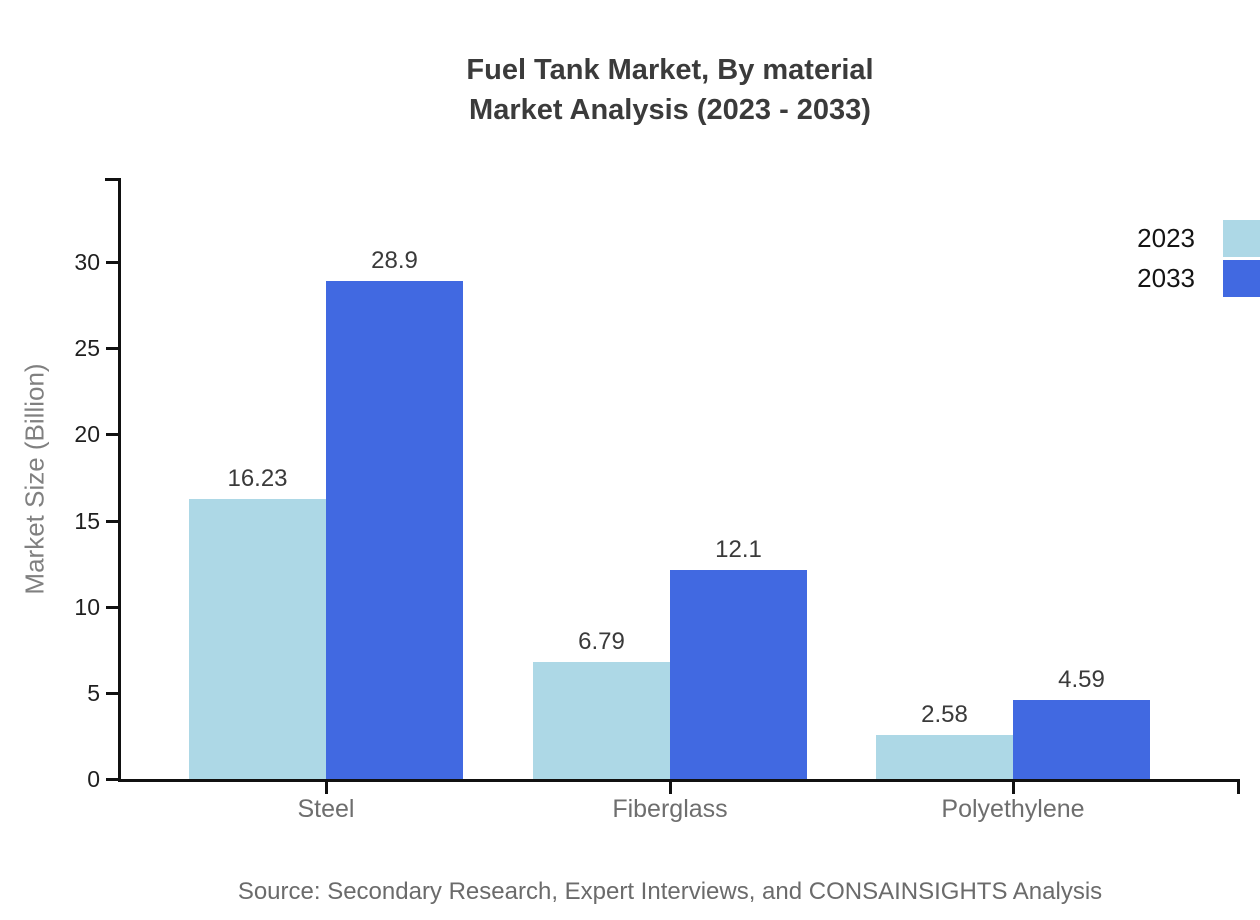 The height and width of the screenshot is (920, 1260). I want to click on bar-2033-steel, so click(394, 529).